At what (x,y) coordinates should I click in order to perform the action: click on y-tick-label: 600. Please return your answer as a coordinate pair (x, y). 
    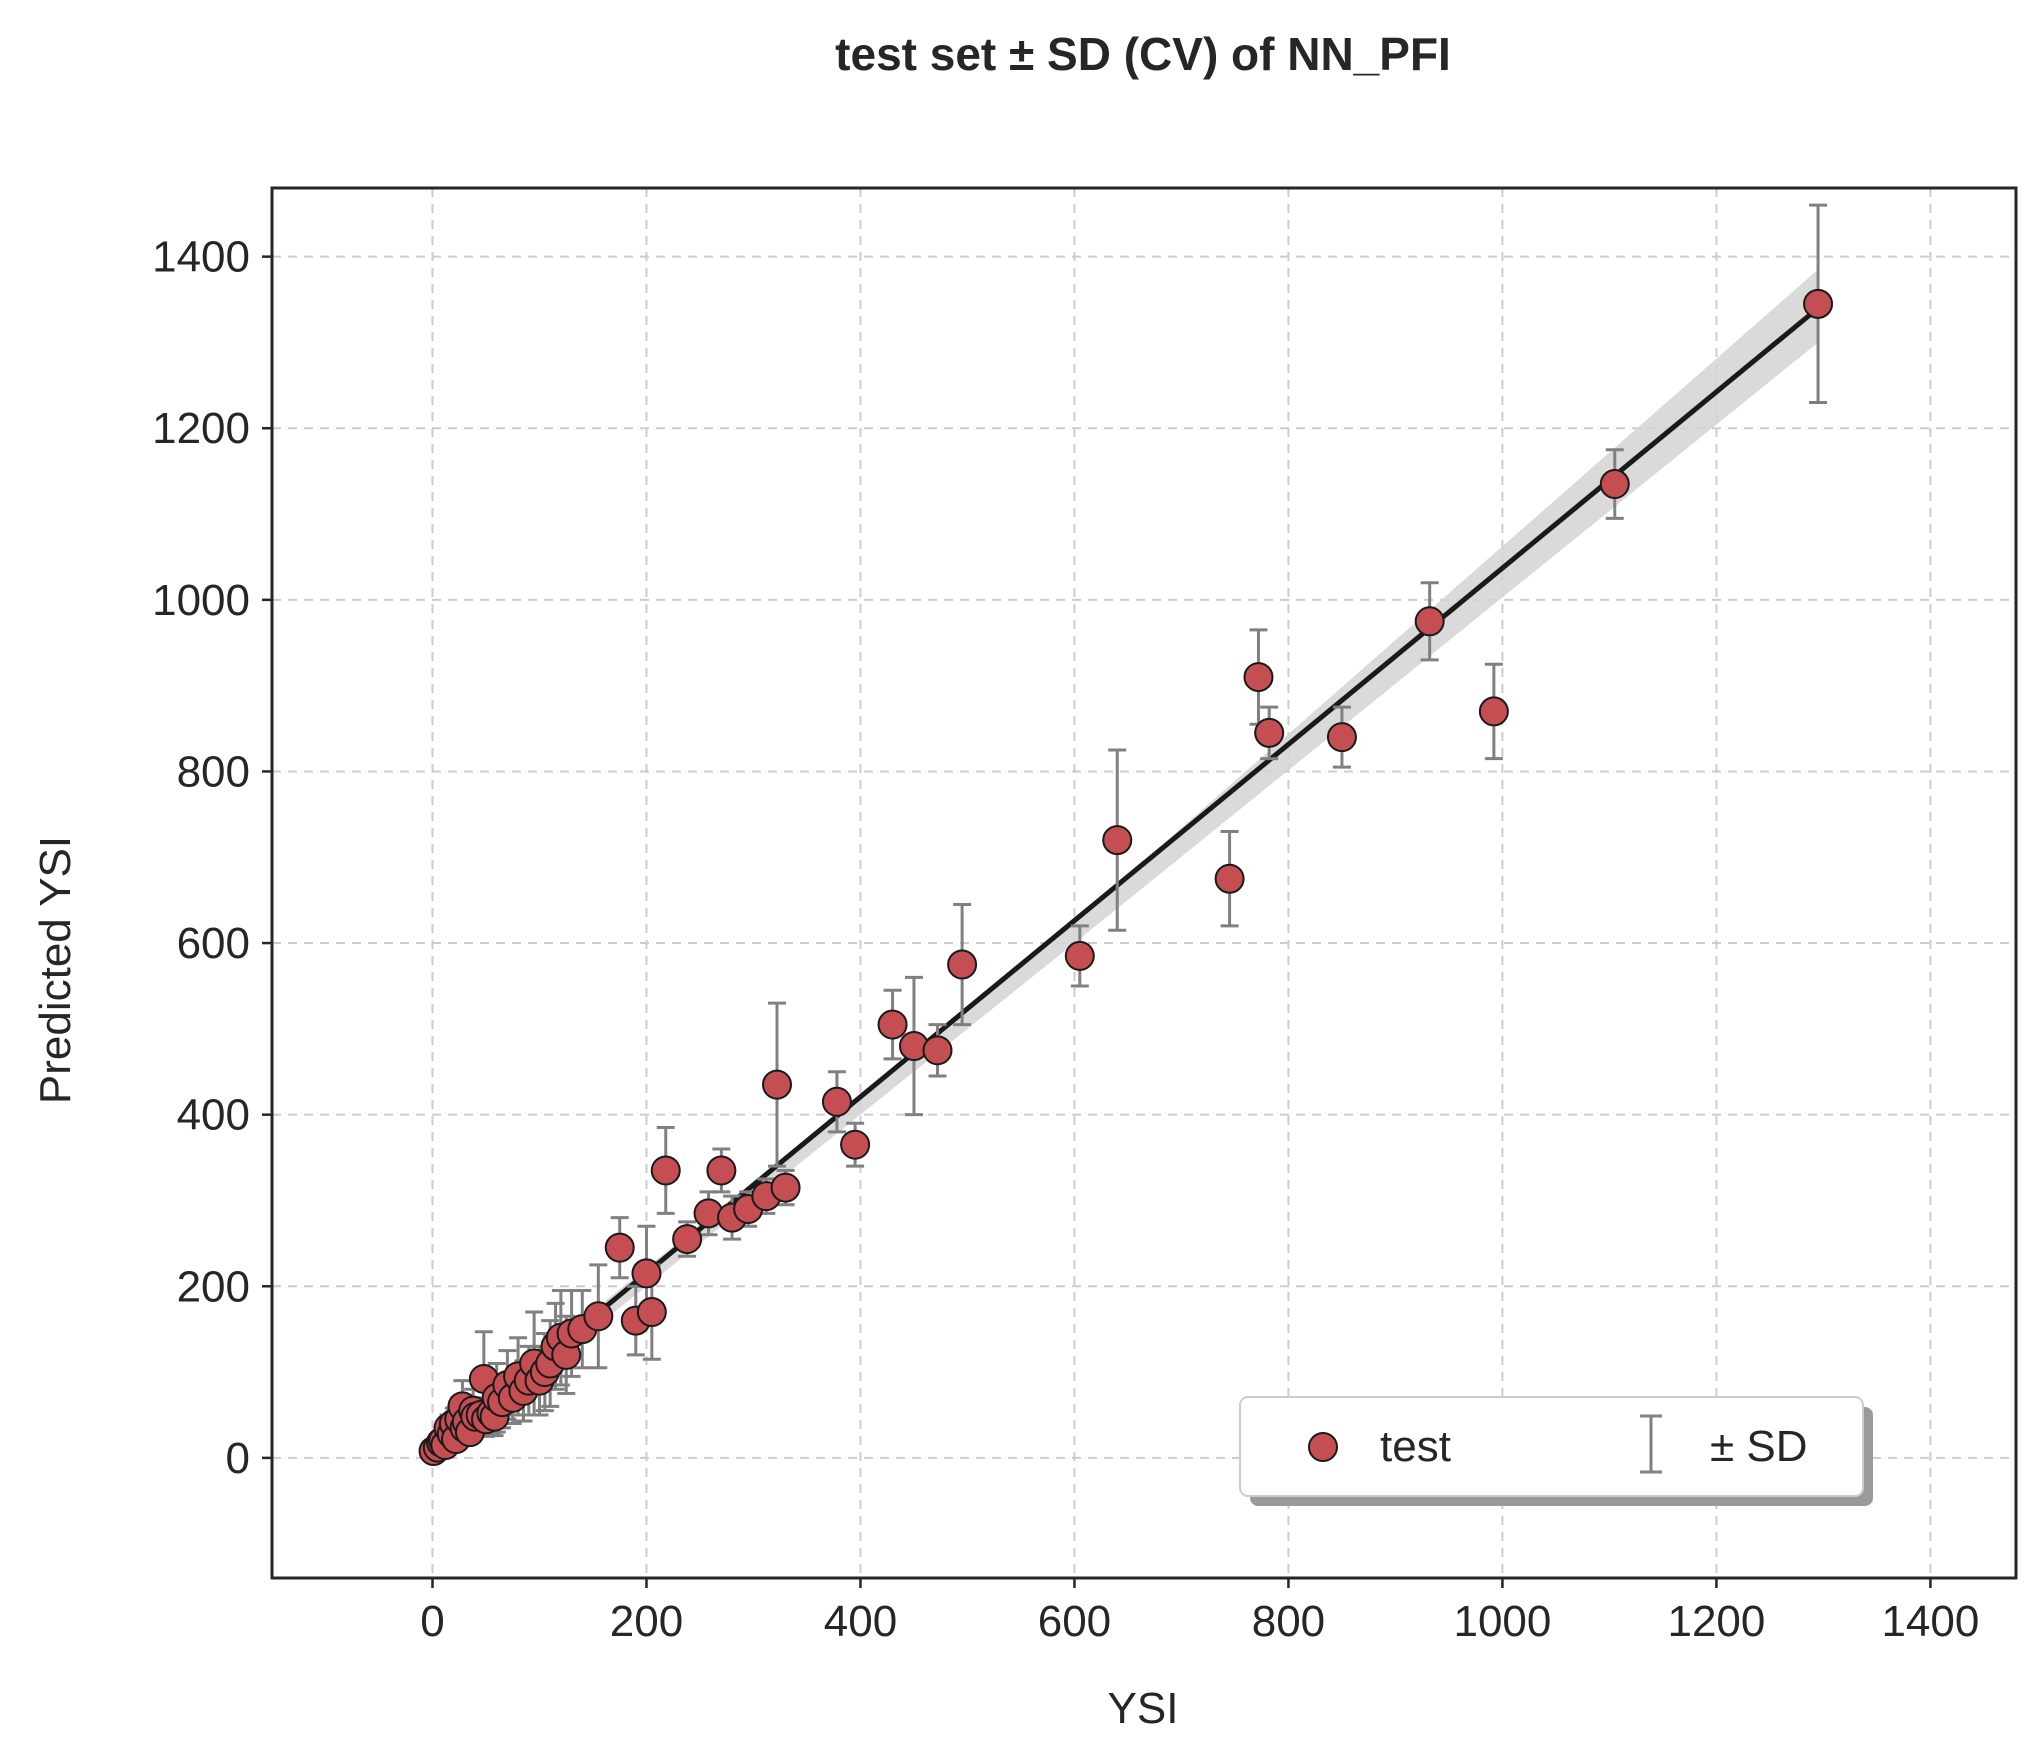
    Looking at the image, I should click on (213, 943).